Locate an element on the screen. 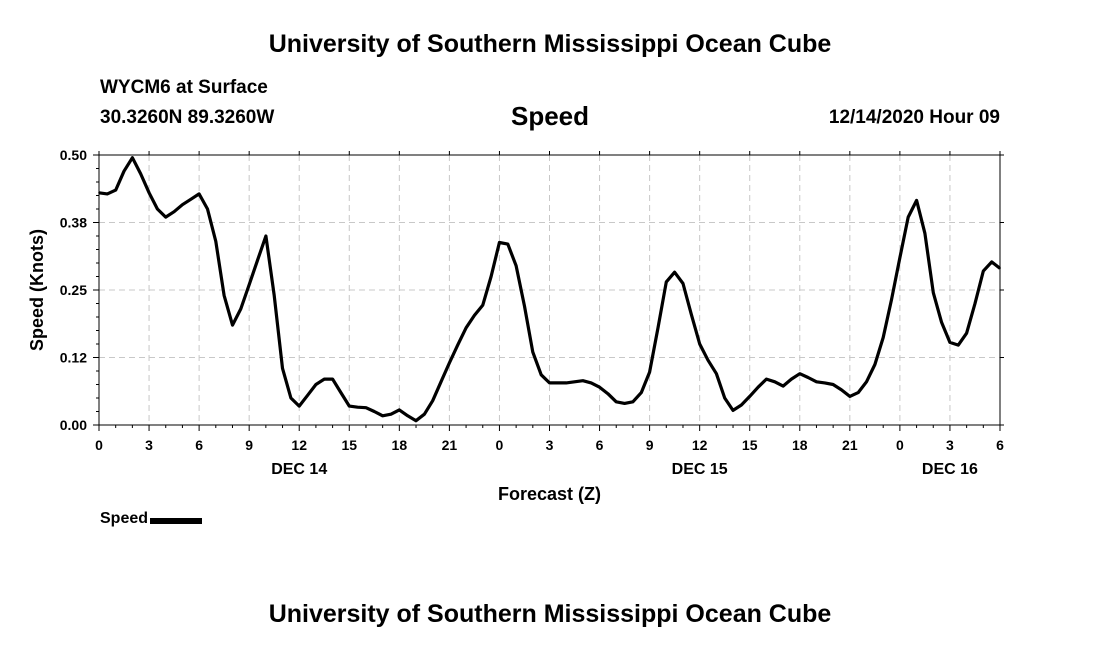 This screenshot has width=1100, height=650. x-tick-label: 21 is located at coordinates (850, 445).